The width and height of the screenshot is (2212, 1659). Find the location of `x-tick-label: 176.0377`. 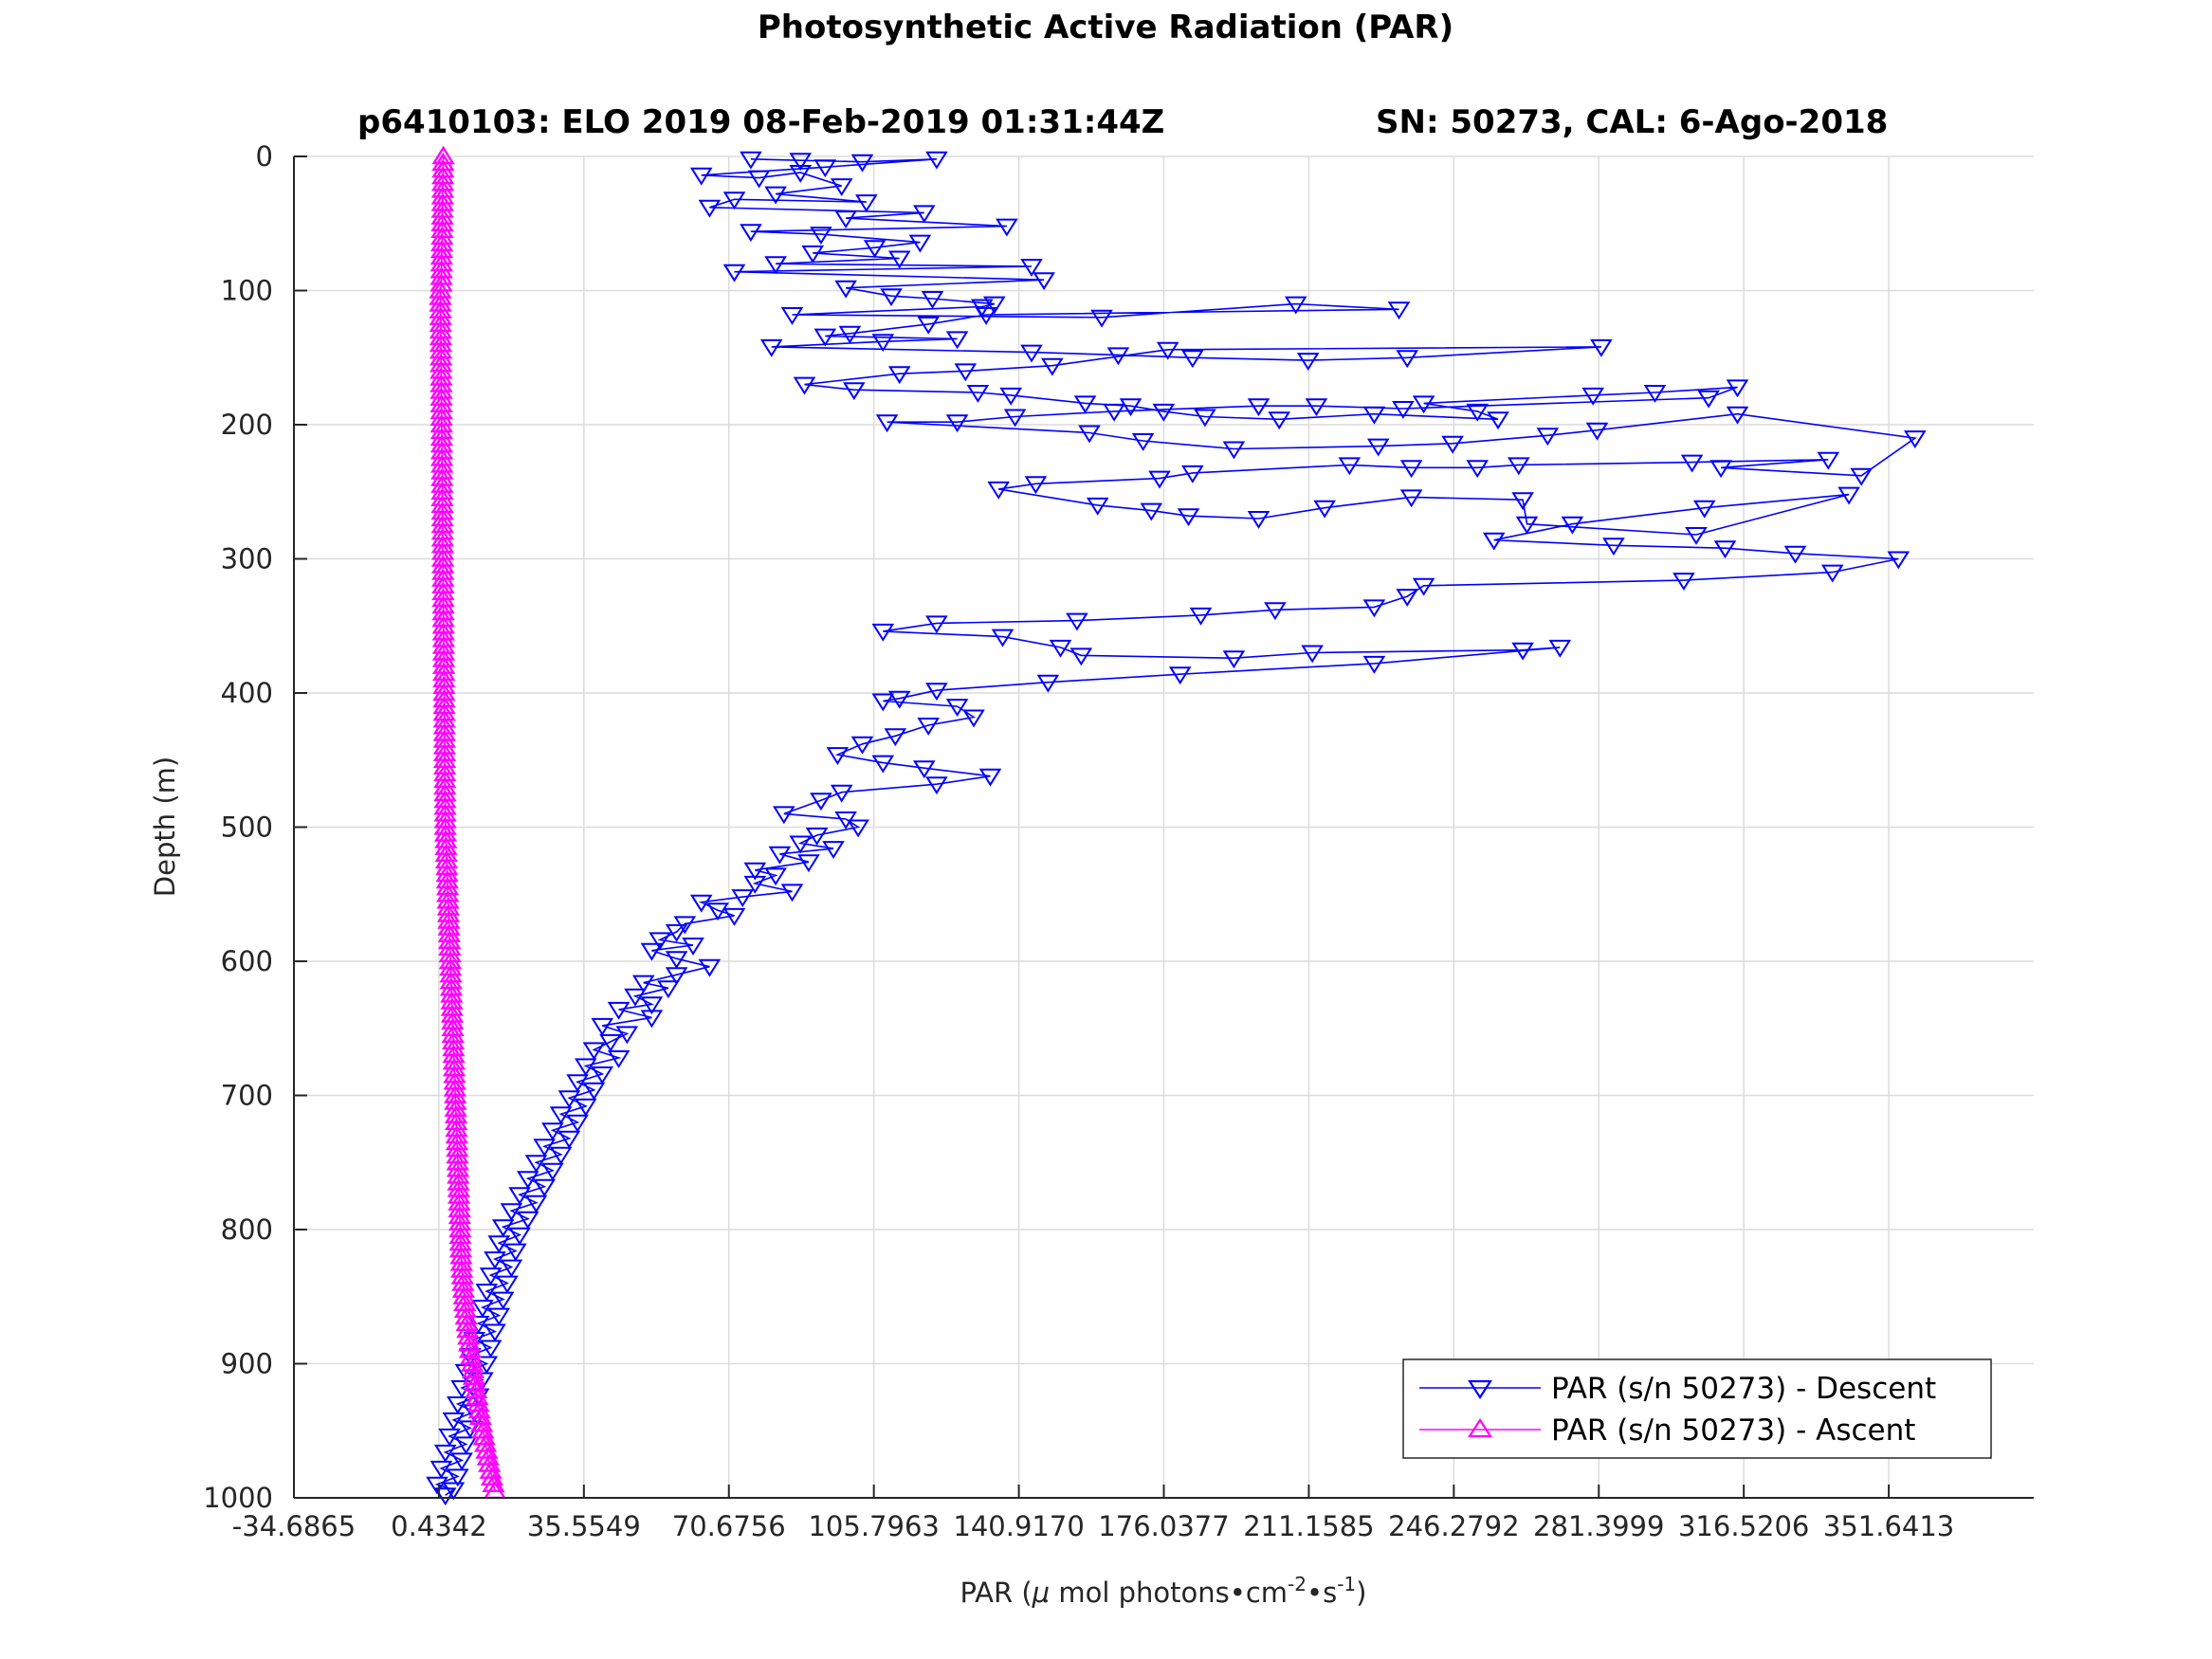

x-tick-label: 176.0377 is located at coordinates (1163, 1526).